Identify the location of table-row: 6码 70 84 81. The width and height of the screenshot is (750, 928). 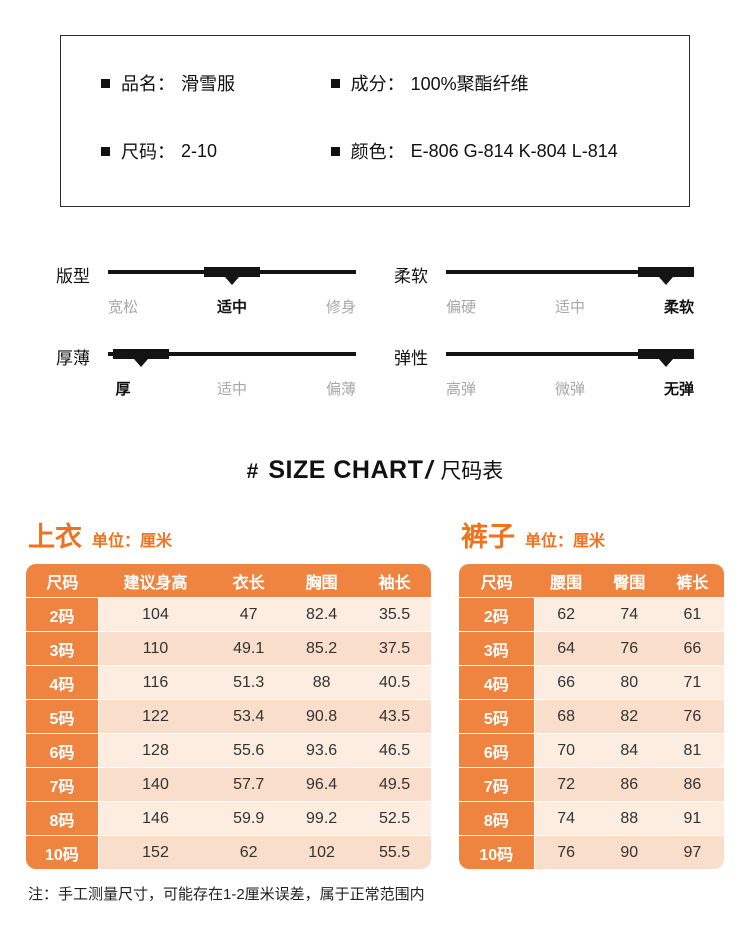
(591, 751).